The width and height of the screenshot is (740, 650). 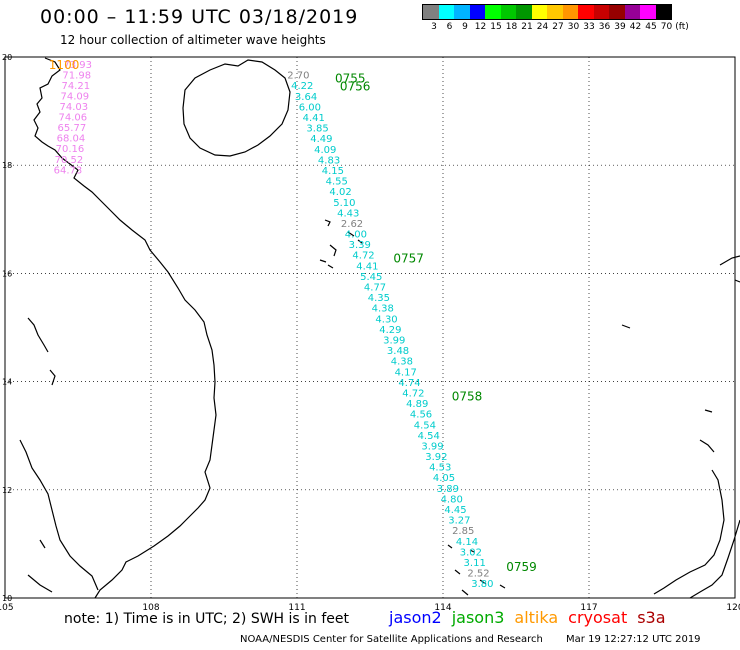 I want to click on wave-height-value: 4.22, so click(x=302, y=86).